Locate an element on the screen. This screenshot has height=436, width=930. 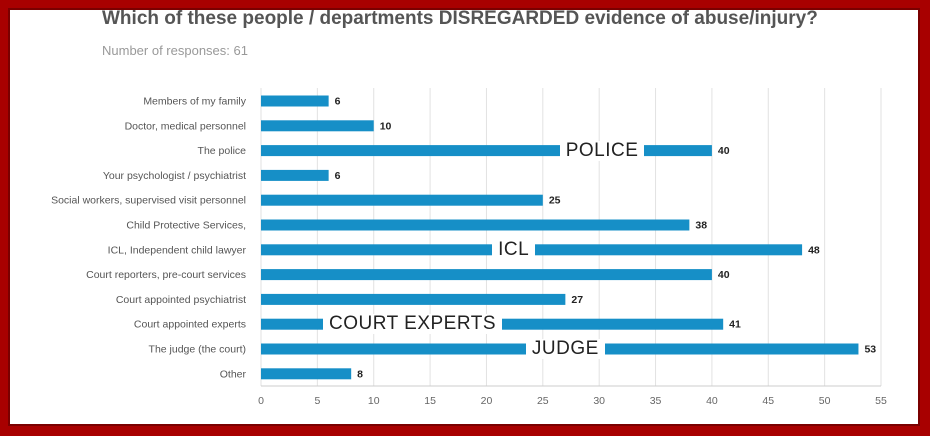
x-tick-label: 5 is located at coordinates (317, 401).